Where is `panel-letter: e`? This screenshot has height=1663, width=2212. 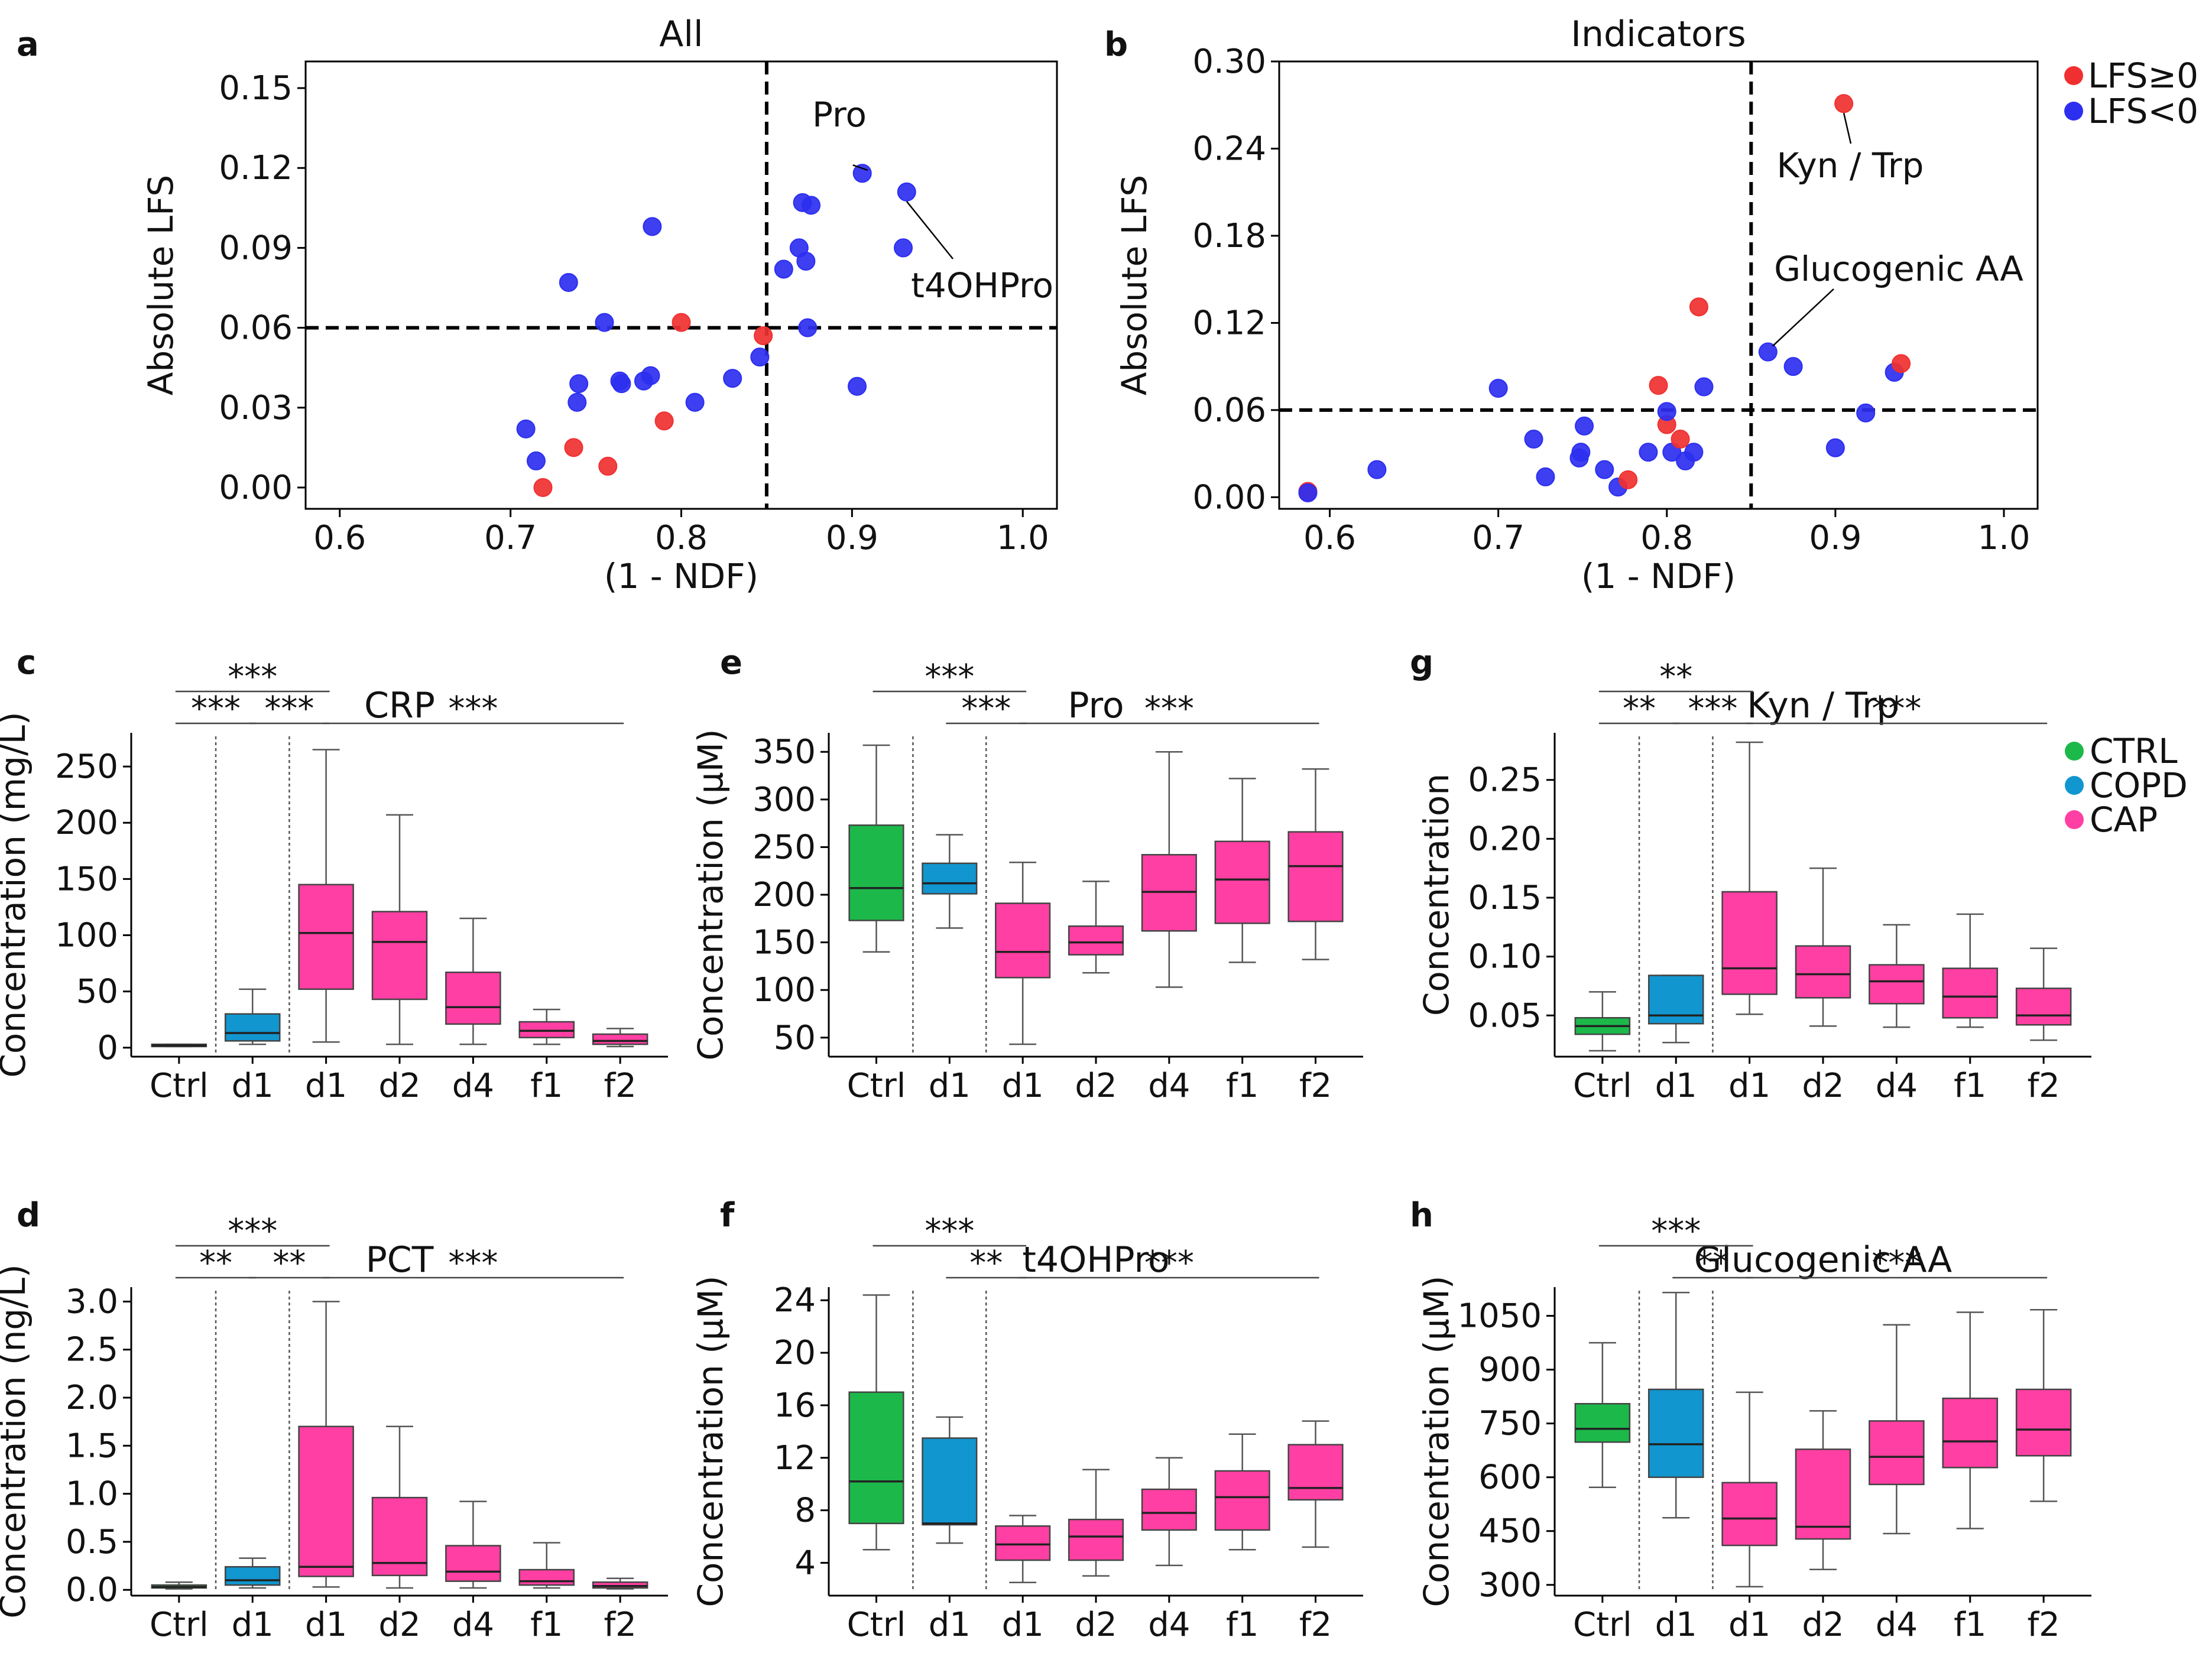
panel-letter: e is located at coordinates (731, 663).